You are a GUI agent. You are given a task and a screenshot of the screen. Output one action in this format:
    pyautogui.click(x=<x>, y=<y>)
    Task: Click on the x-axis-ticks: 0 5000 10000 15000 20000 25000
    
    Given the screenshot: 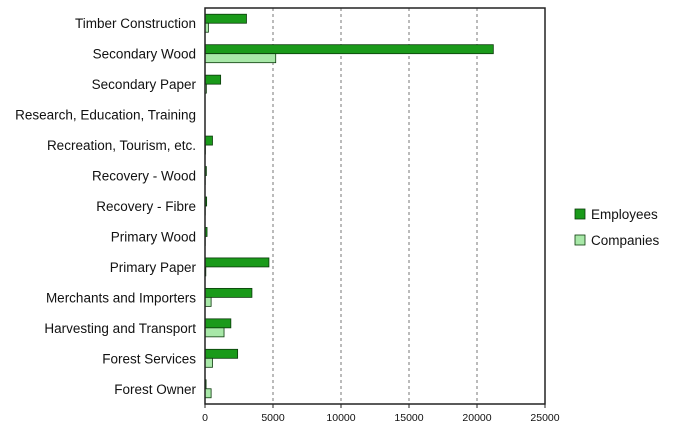 What is the action you would take?
    pyautogui.click(x=381, y=414)
    